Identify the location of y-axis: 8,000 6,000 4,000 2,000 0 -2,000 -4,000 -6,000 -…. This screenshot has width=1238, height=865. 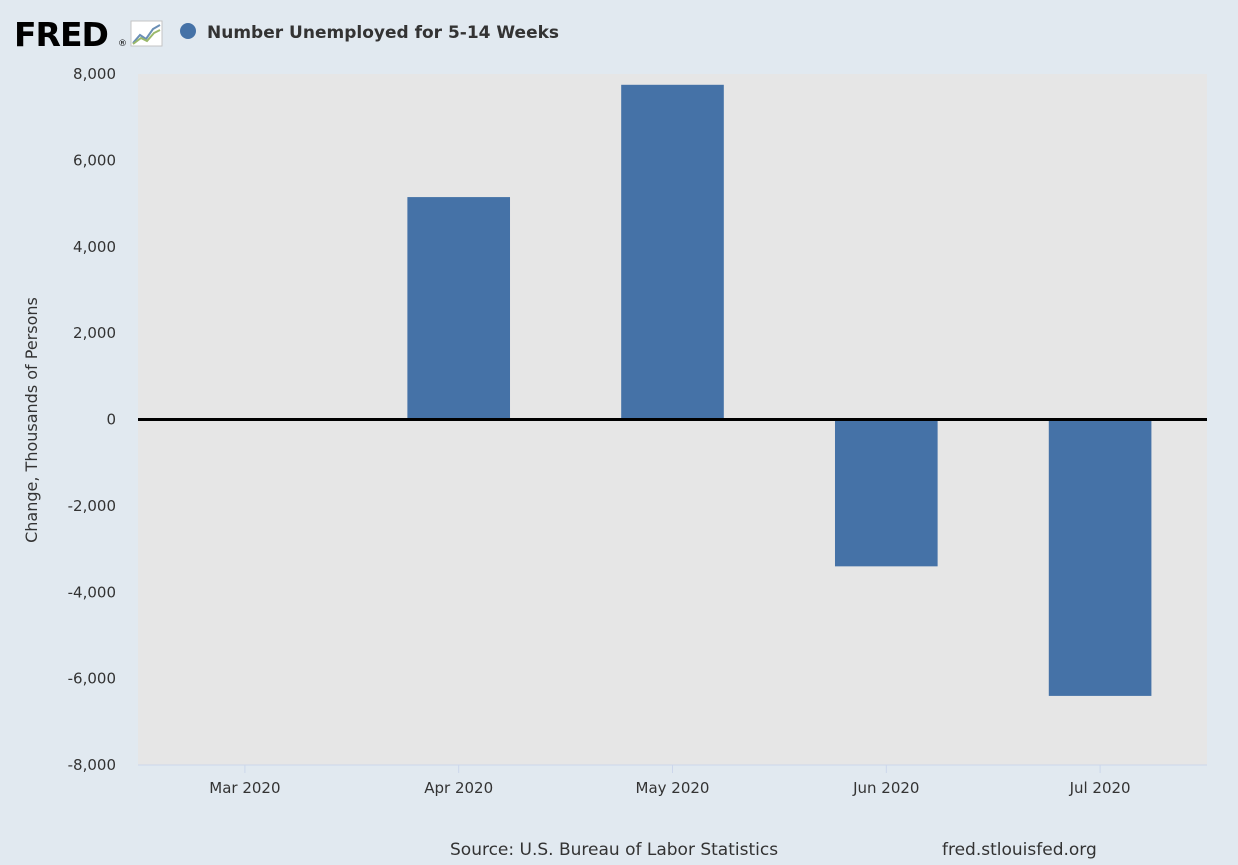
(92, 419).